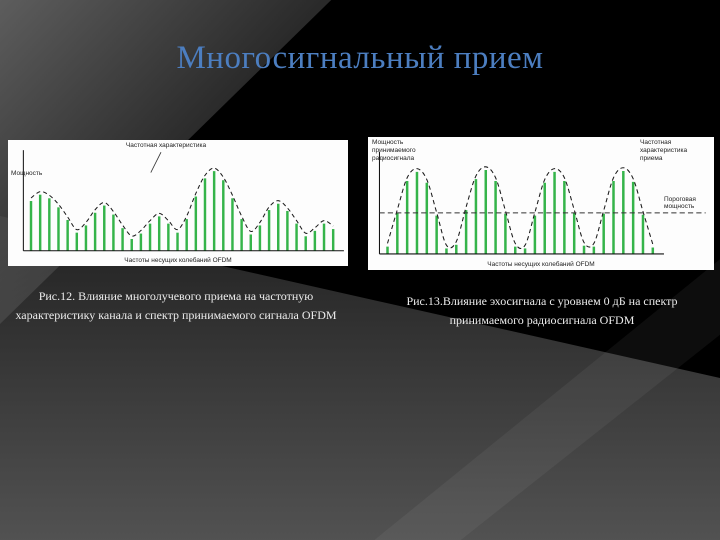  What do you see at coordinates (680, 203) in the screenshot?
I see `chart-label-threshold-power: Пороговая мощность` at bounding box center [680, 203].